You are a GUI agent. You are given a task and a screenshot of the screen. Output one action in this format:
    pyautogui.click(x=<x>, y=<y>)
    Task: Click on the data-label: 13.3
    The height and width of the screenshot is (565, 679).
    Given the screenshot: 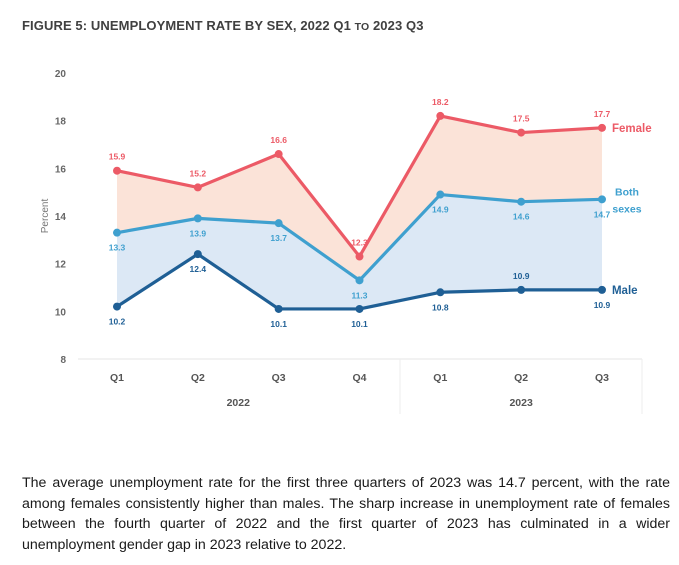 What is the action you would take?
    pyautogui.click(x=117, y=248)
    